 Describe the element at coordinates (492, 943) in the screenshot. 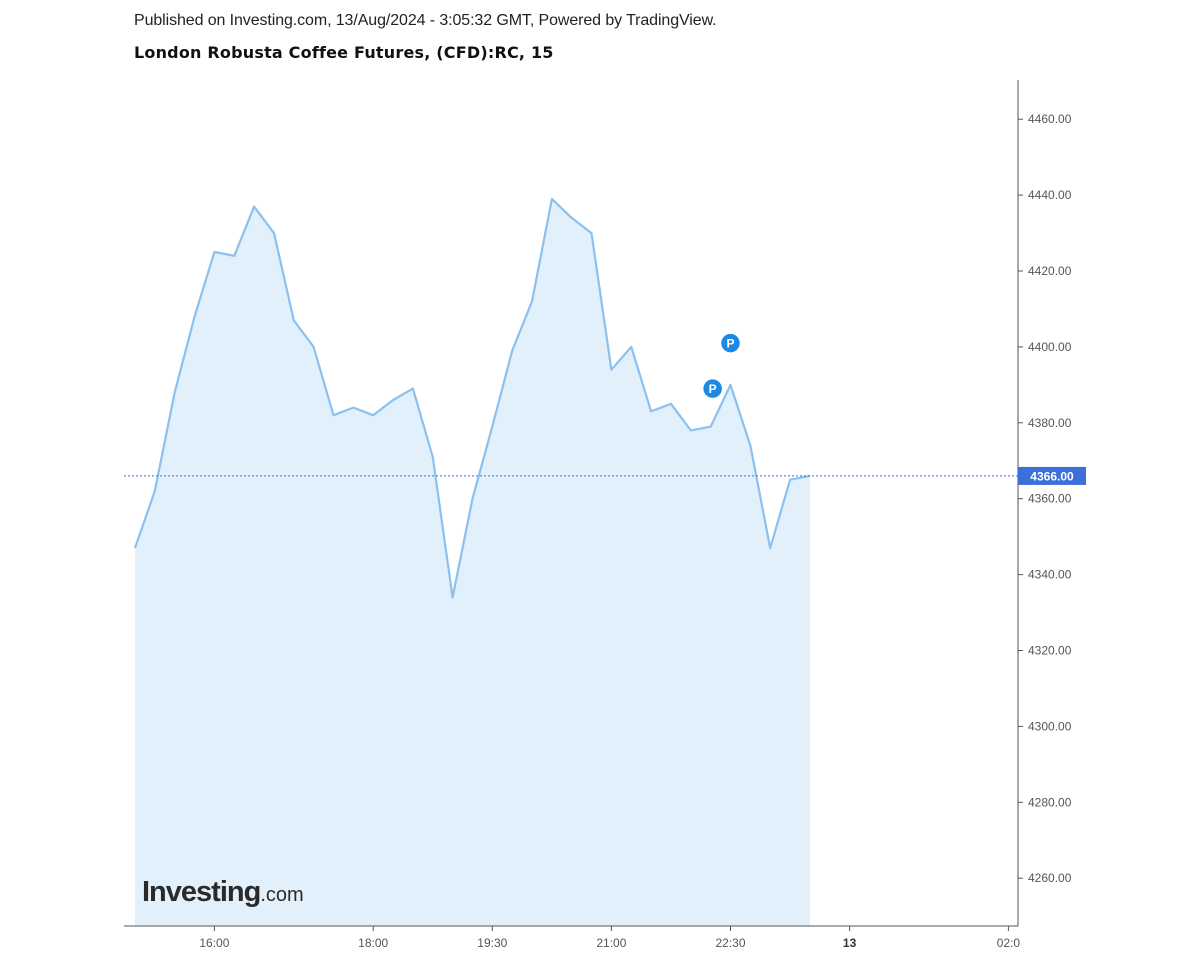

I see `x-tick-label: 19:30` at that location.